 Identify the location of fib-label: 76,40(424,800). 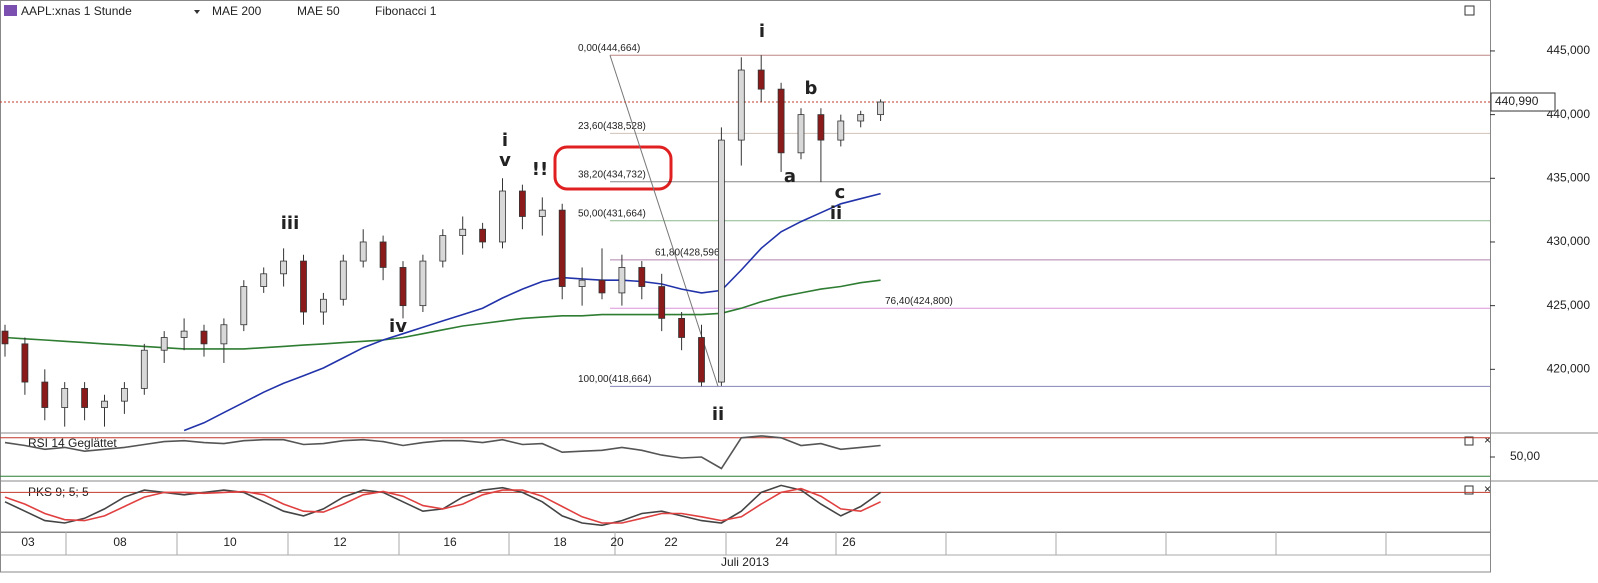
(919, 301).